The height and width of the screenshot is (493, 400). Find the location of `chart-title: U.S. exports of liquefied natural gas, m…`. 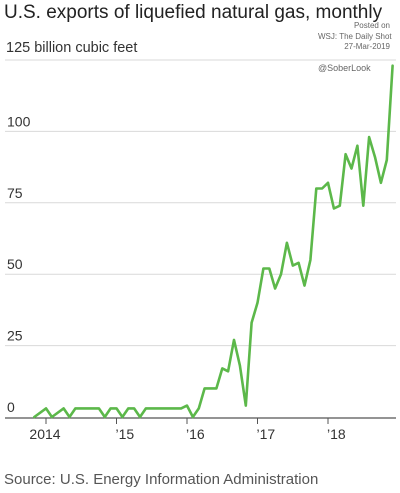

chart-title: U.S. exports of liquefied natural gas, m… is located at coordinates (193, 12).